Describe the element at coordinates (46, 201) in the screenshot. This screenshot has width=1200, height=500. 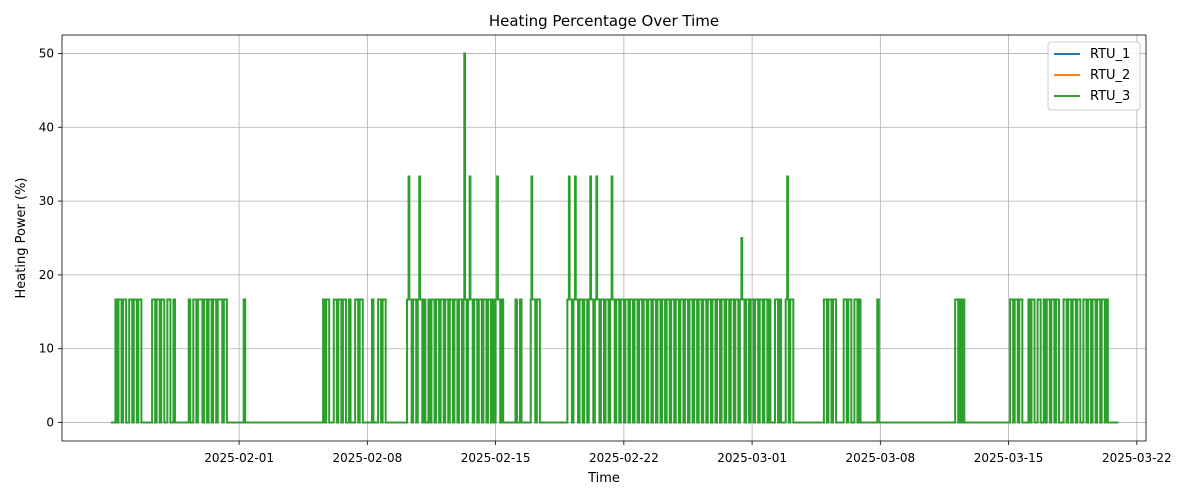
I see `y-tick-label: 30` at that location.